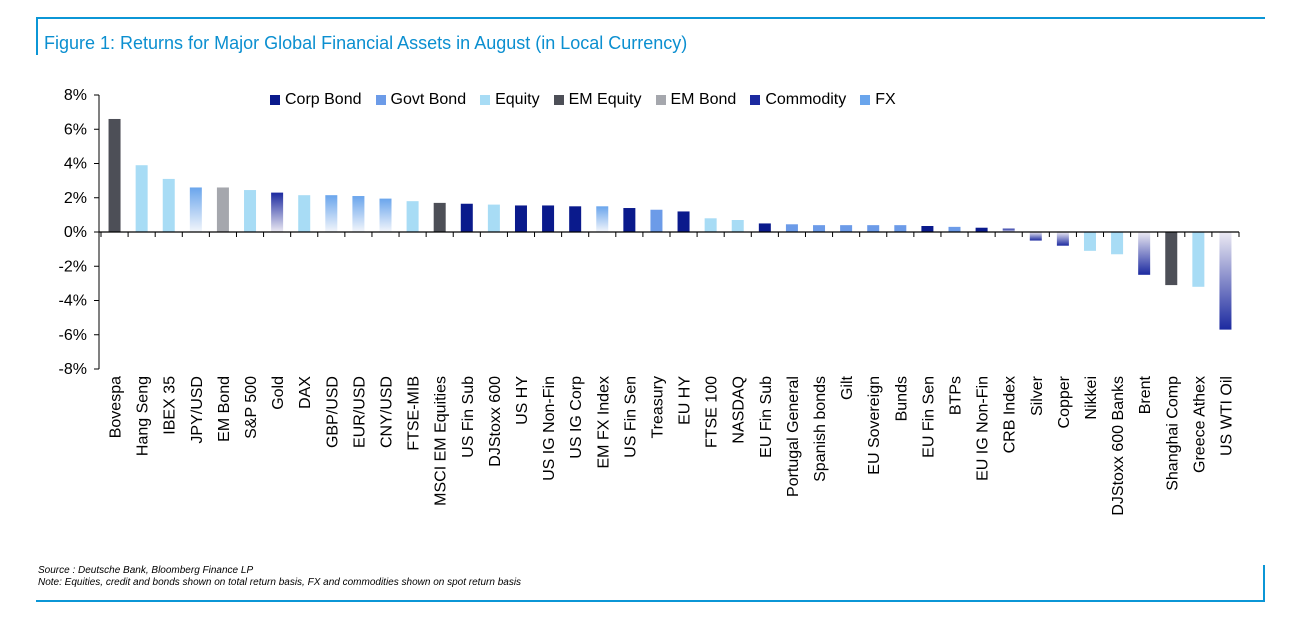  I want to click on legend-label: Govt Bond, so click(428, 99).